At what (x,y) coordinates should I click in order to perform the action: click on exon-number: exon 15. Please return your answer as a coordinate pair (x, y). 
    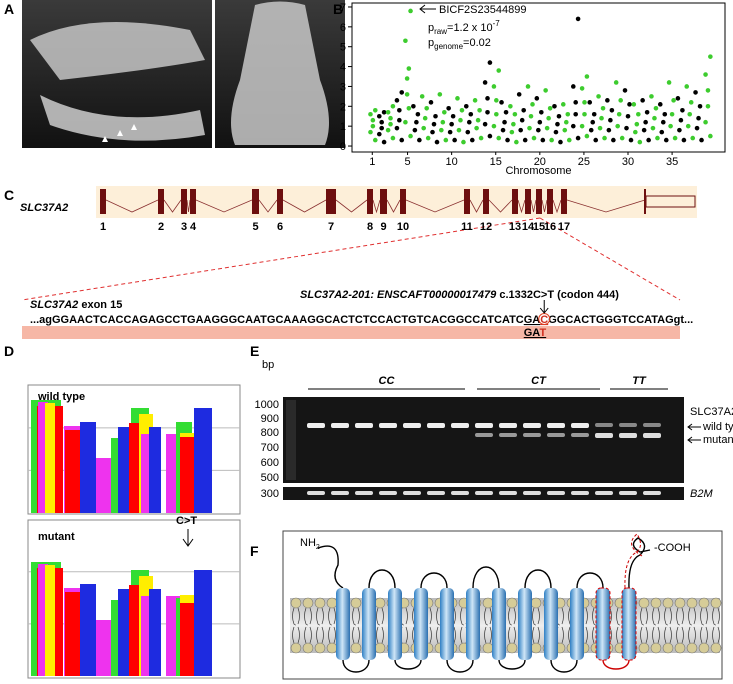
    Looking at the image, I should click on (100, 305).